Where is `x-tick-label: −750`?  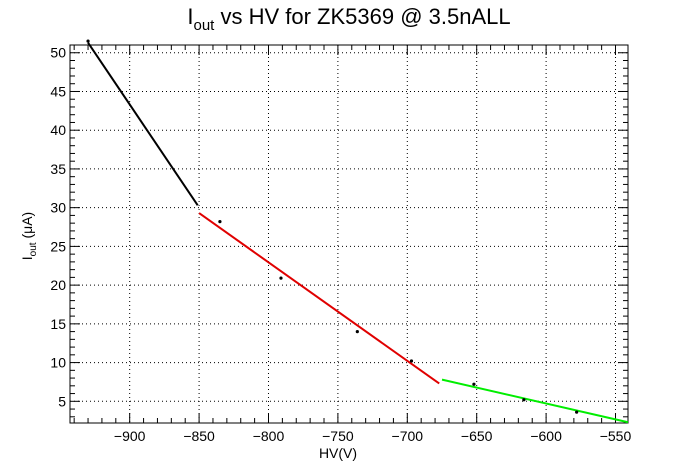
x-tick-label: −750 is located at coordinates (338, 436).